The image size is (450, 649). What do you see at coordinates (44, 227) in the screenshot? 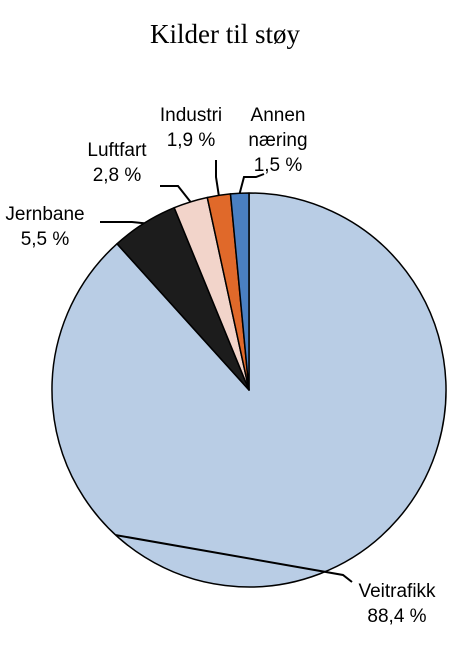
I see `slice-label-jernbane: Jernbane 5,5 %` at bounding box center [44, 227].